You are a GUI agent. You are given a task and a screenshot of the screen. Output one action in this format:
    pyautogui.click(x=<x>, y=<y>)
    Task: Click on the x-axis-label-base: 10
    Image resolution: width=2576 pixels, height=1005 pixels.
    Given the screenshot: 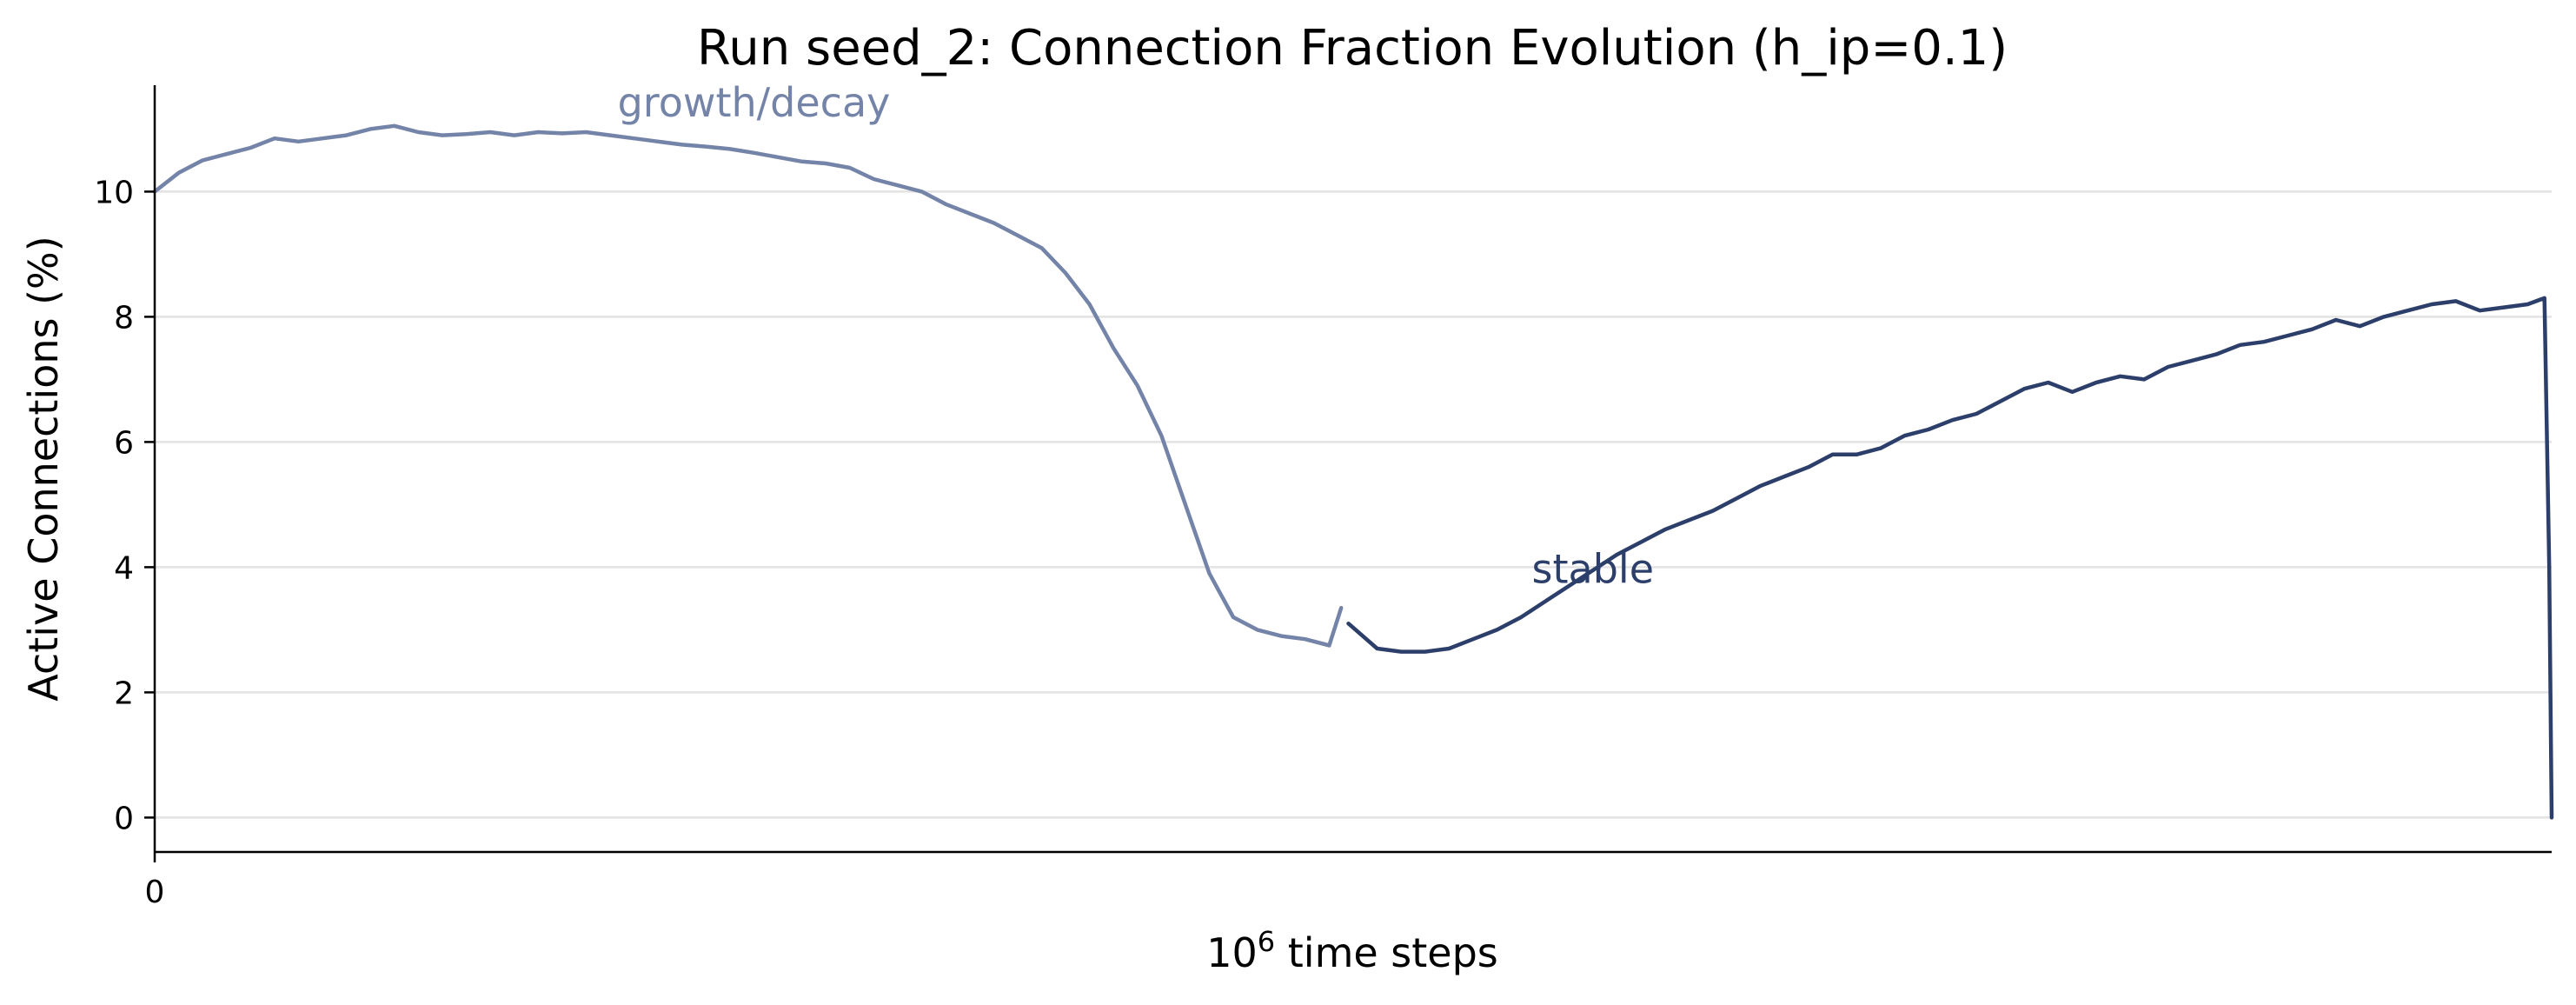 What is the action you would take?
    pyautogui.click(x=1232, y=953)
    